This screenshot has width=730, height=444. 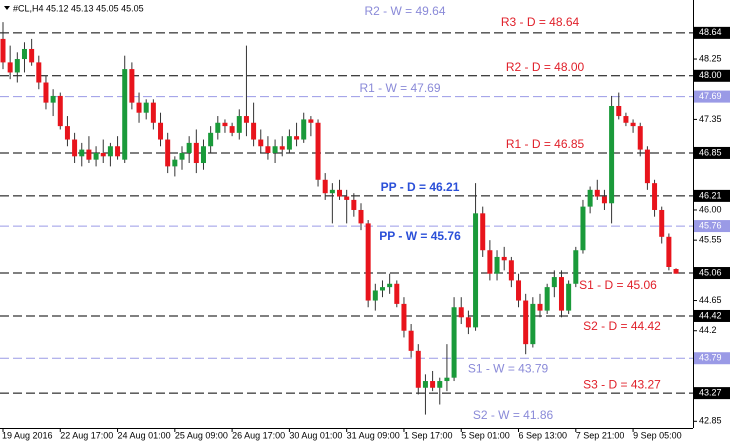 What do you see at coordinates (513, 415) in the screenshot?
I see `level-label: S2 - W = 41.86` at bounding box center [513, 415].